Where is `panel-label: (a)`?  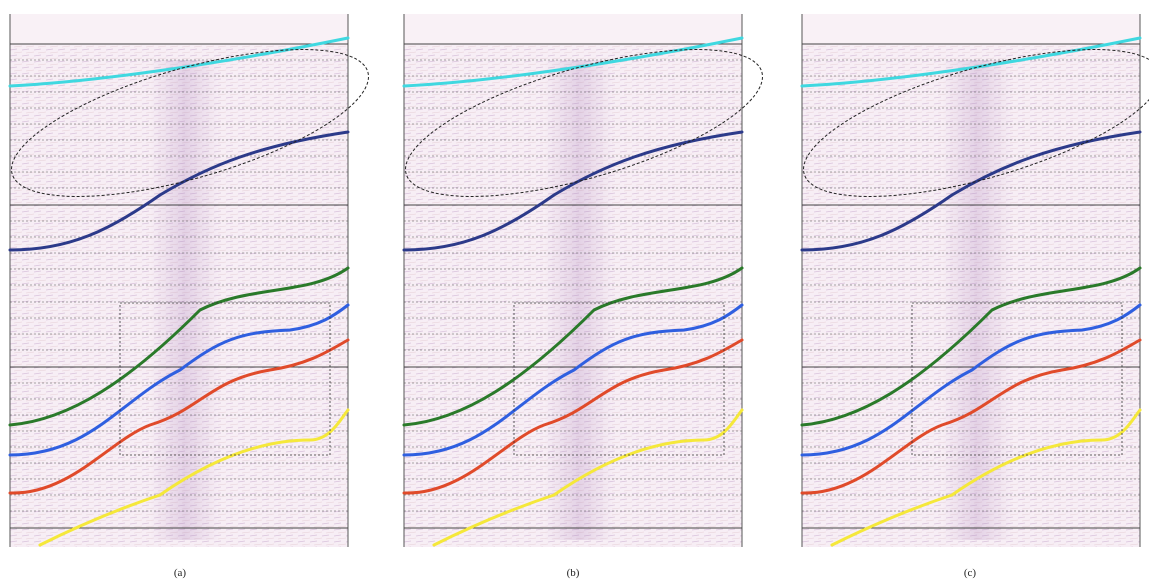 panel-label: (a) is located at coordinates (180, 573).